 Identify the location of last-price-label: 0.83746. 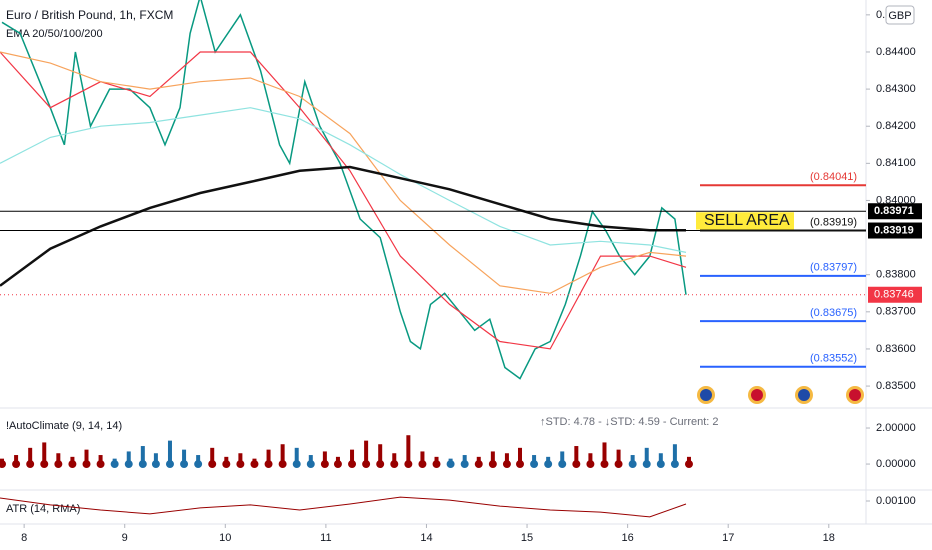
(894, 295).